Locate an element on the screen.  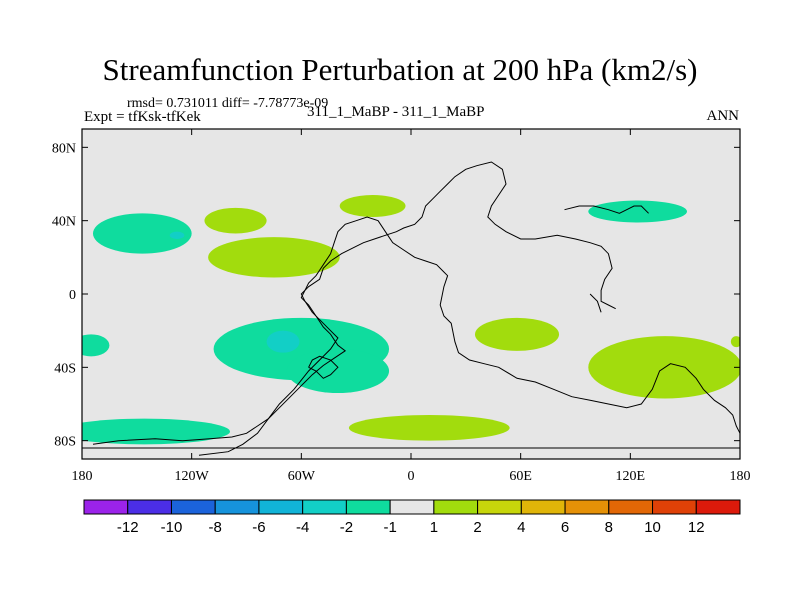
colorbar-label-0: -12 is located at coordinates (128, 527).